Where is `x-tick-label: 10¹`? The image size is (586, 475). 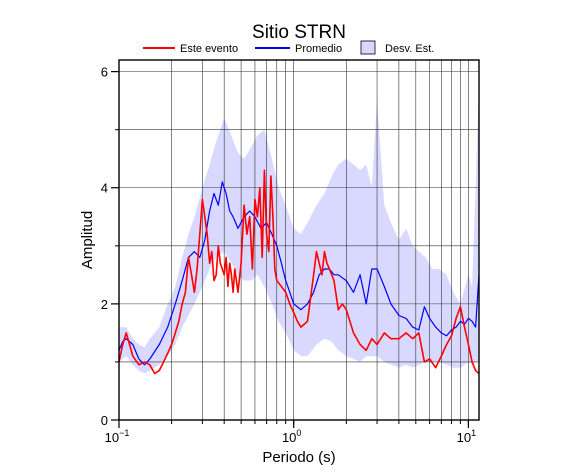 x-tick-label: 10¹ is located at coordinates (466, 436).